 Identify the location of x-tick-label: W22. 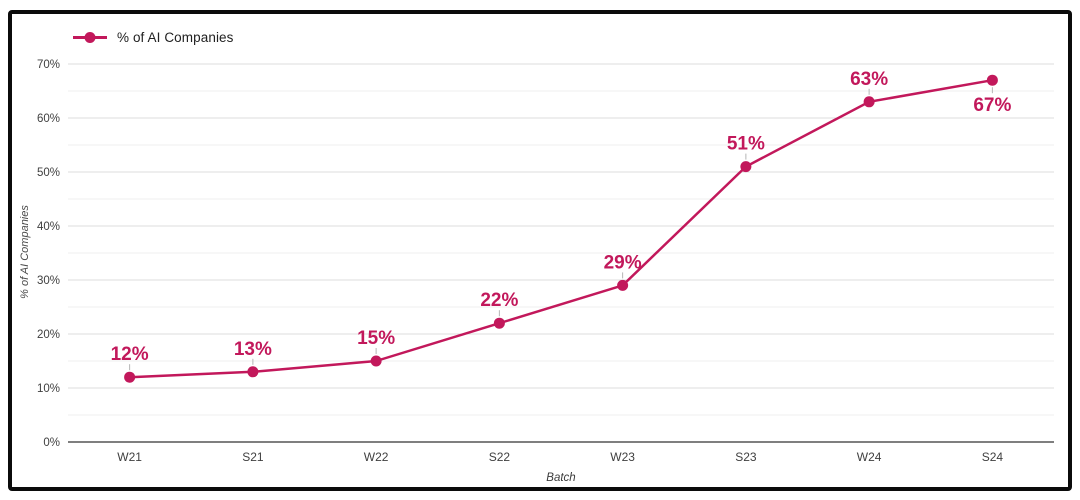
(376, 457).